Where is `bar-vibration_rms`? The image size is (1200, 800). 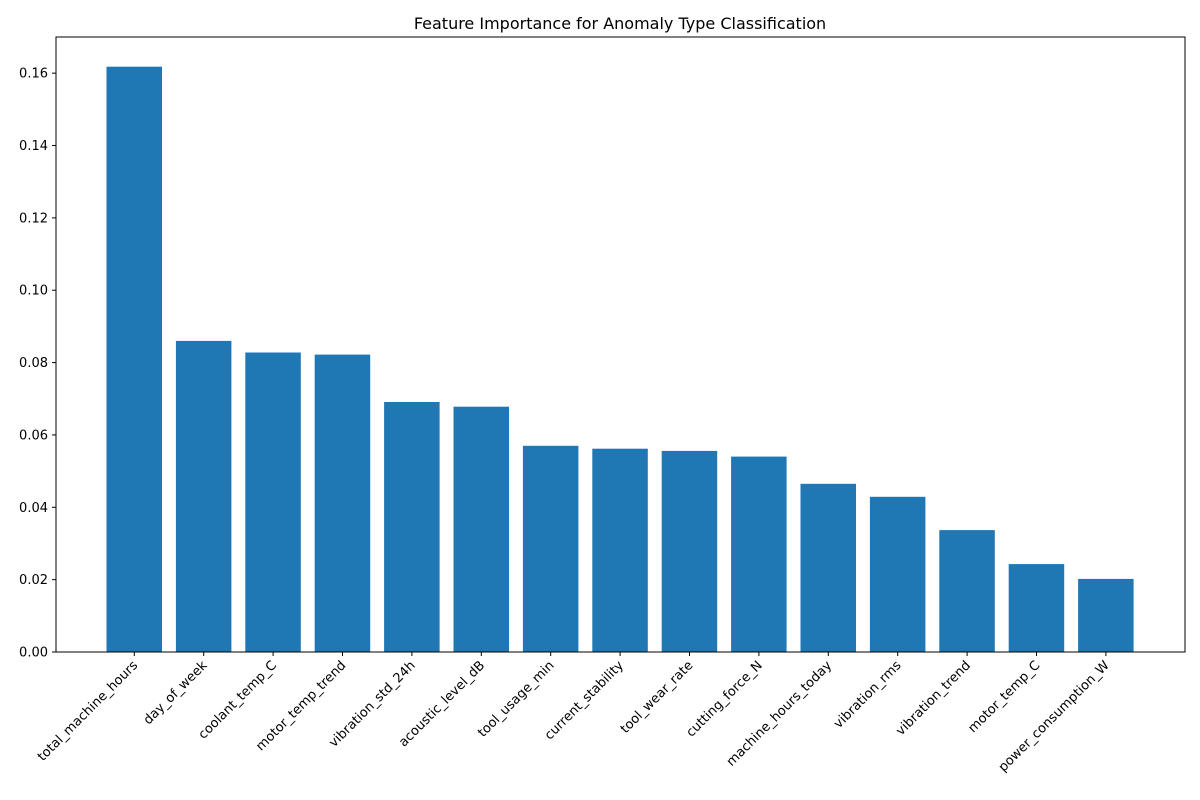 bar-vibration_rms is located at coordinates (897, 574).